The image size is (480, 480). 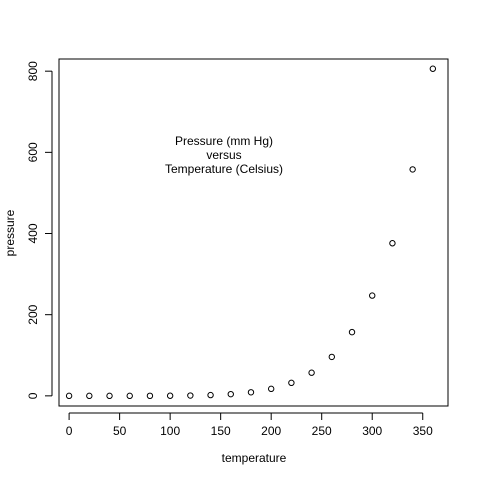 I want to click on annotation-line-2: versus, so click(x=223, y=155).